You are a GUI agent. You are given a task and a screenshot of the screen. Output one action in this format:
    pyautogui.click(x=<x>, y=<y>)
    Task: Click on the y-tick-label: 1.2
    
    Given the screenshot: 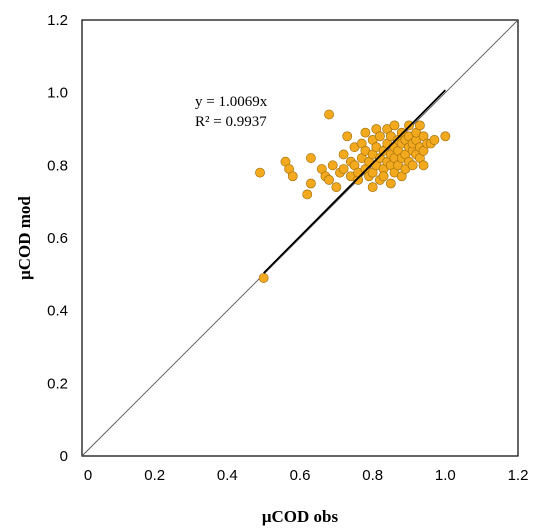 What is the action you would take?
    pyautogui.click(x=57, y=20)
    